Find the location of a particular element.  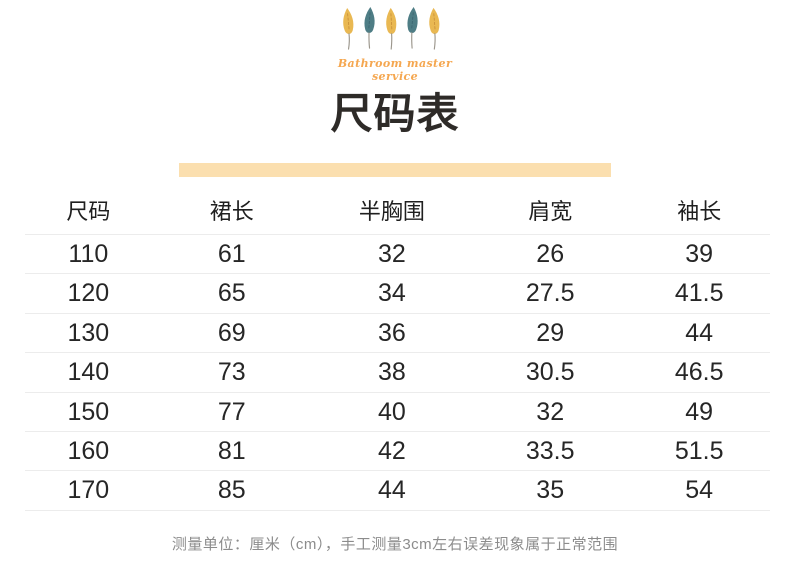

header-decoration: Bathroom master service is located at coordinates (395, 41).